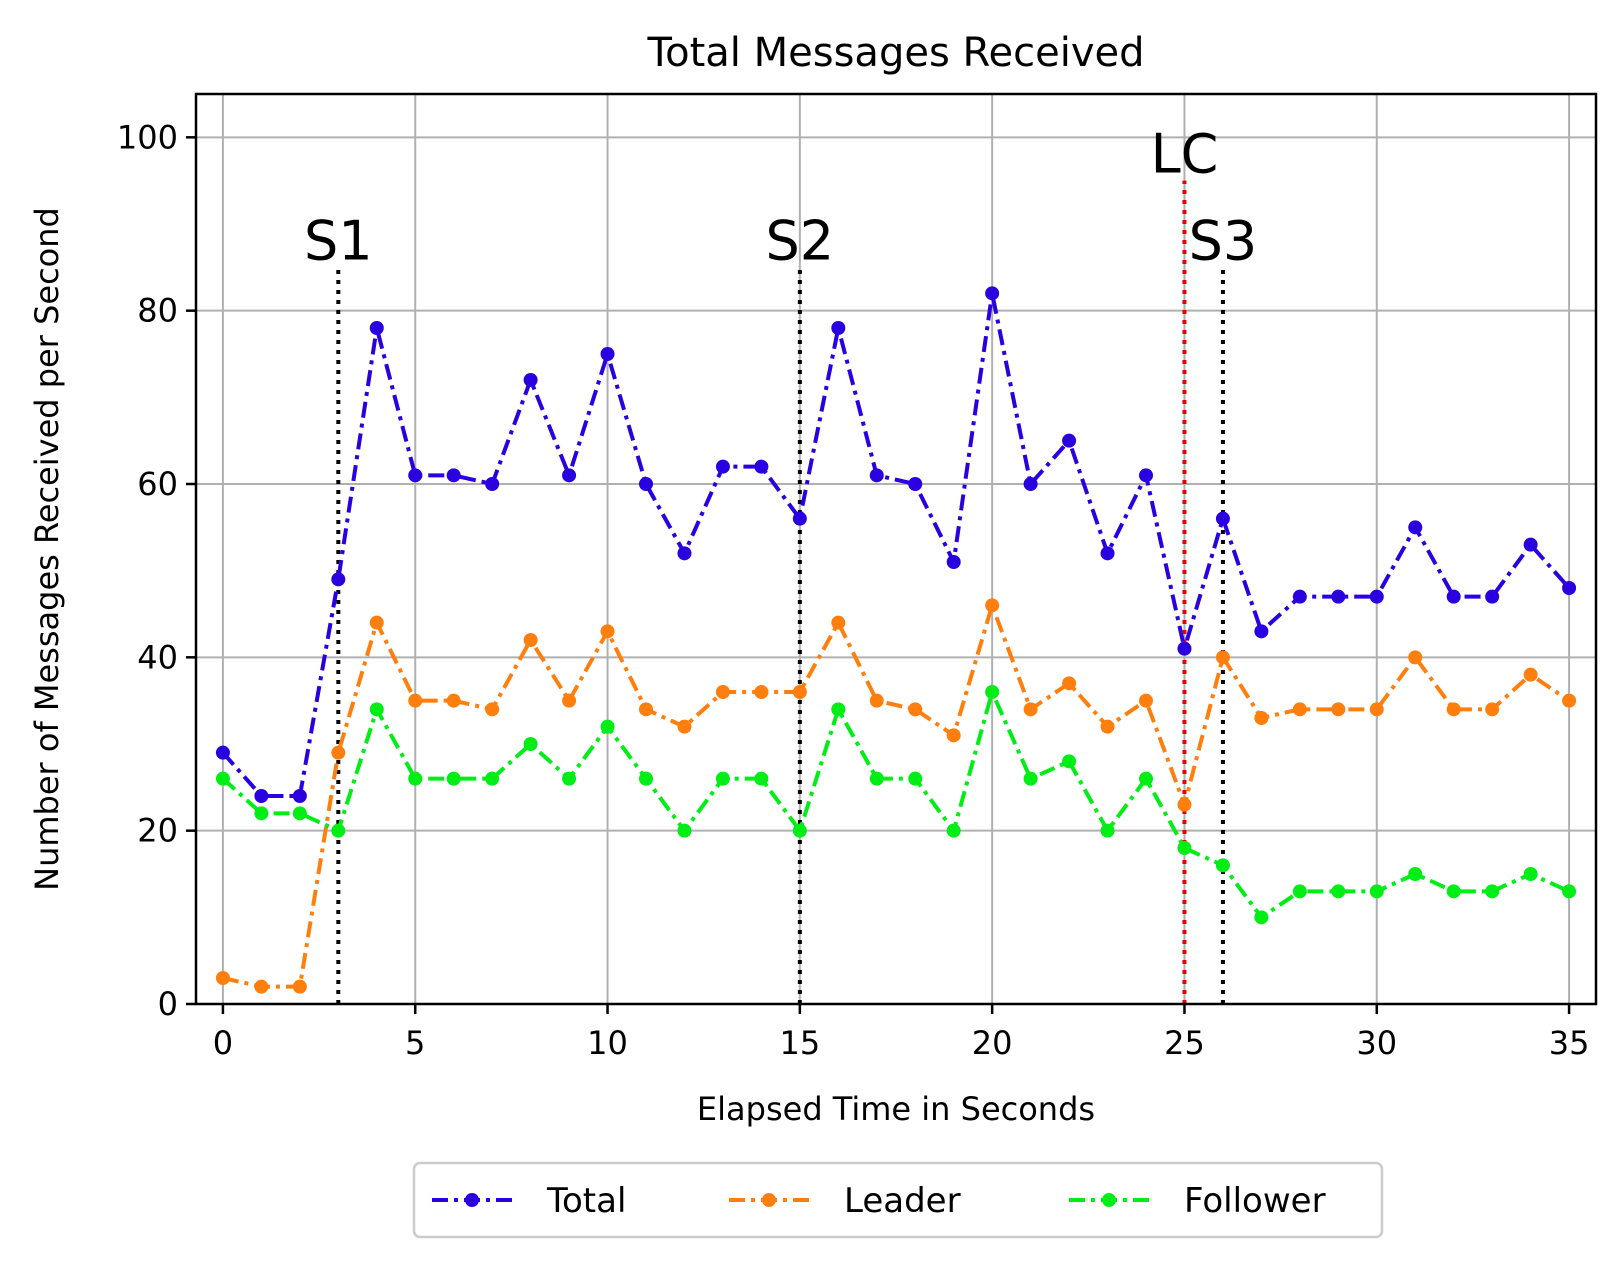 The image size is (1620, 1264). What do you see at coordinates (157, 311) in the screenshot?
I see `y-tick-label: 80` at bounding box center [157, 311].